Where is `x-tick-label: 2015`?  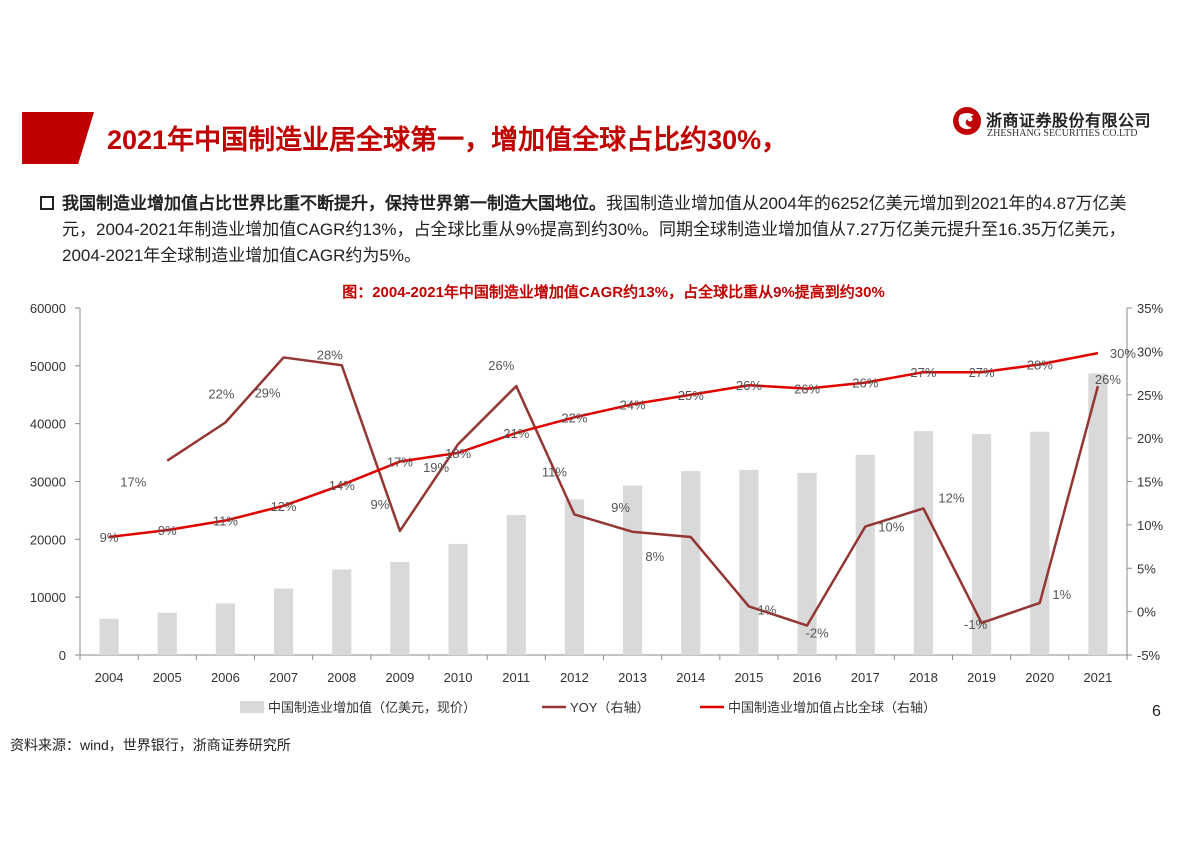
x-tick-label: 2015 is located at coordinates (748, 677).